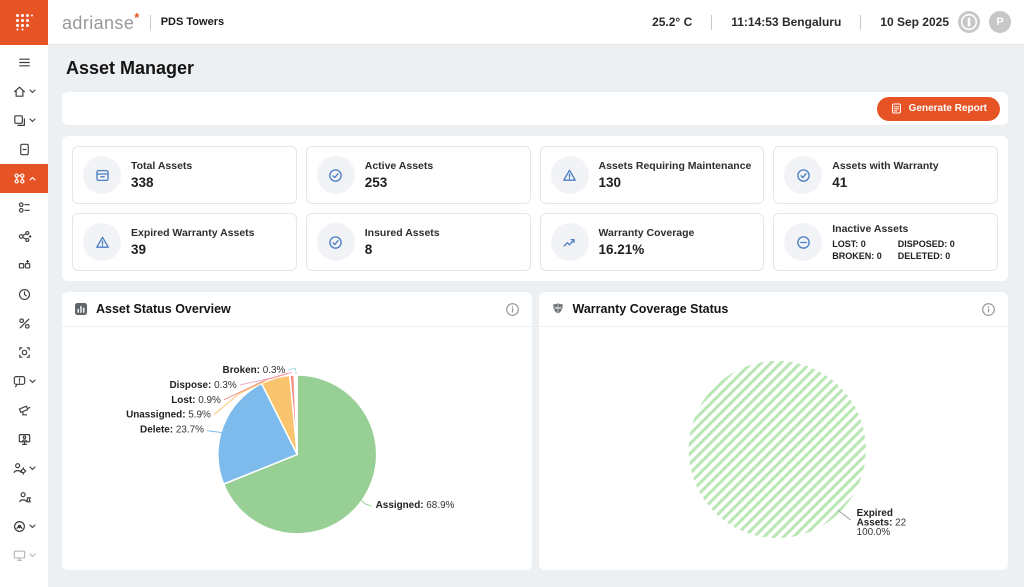 Image resolution: width=1024 pixels, height=587 pixels. I want to click on sidebar-item-menu-toggle, so click(24, 62).